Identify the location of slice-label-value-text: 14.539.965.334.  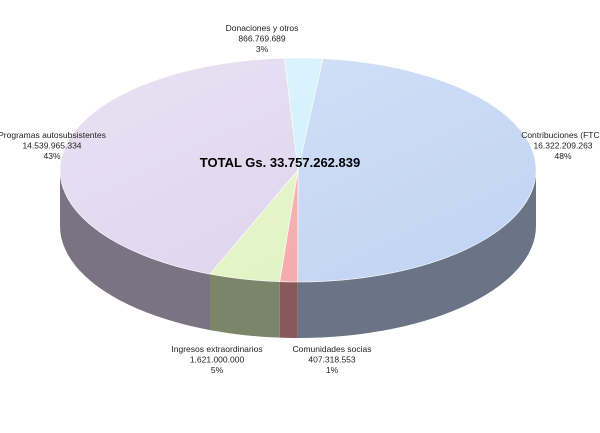
(51, 146).